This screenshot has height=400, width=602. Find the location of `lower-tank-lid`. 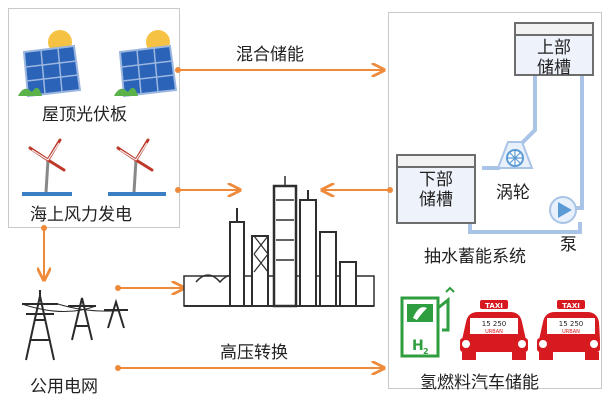

lower-tank-lid is located at coordinates (436, 162).